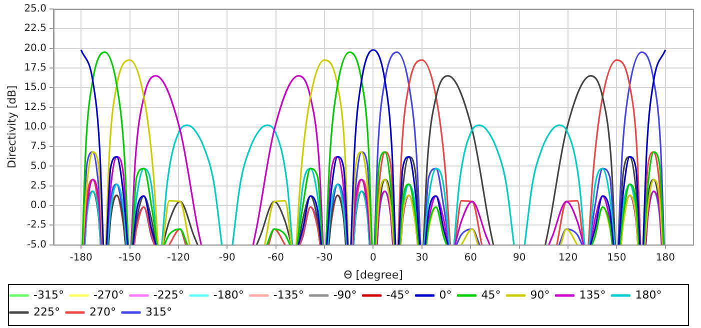  What do you see at coordinates (168, 295) in the screenshot?
I see `legend-label: -225°` at bounding box center [168, 295].